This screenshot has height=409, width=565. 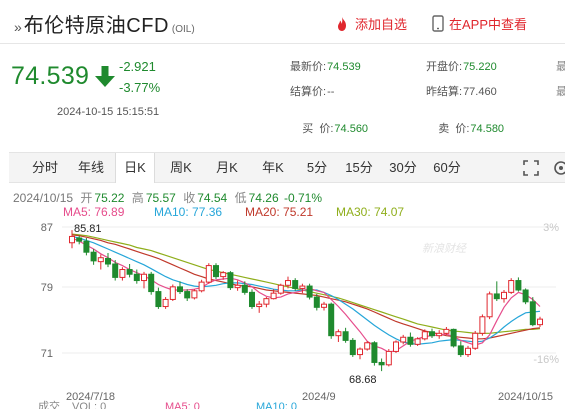 I want to click on ma10-legend: MA10: 77.36, so click(x=188, y=212).